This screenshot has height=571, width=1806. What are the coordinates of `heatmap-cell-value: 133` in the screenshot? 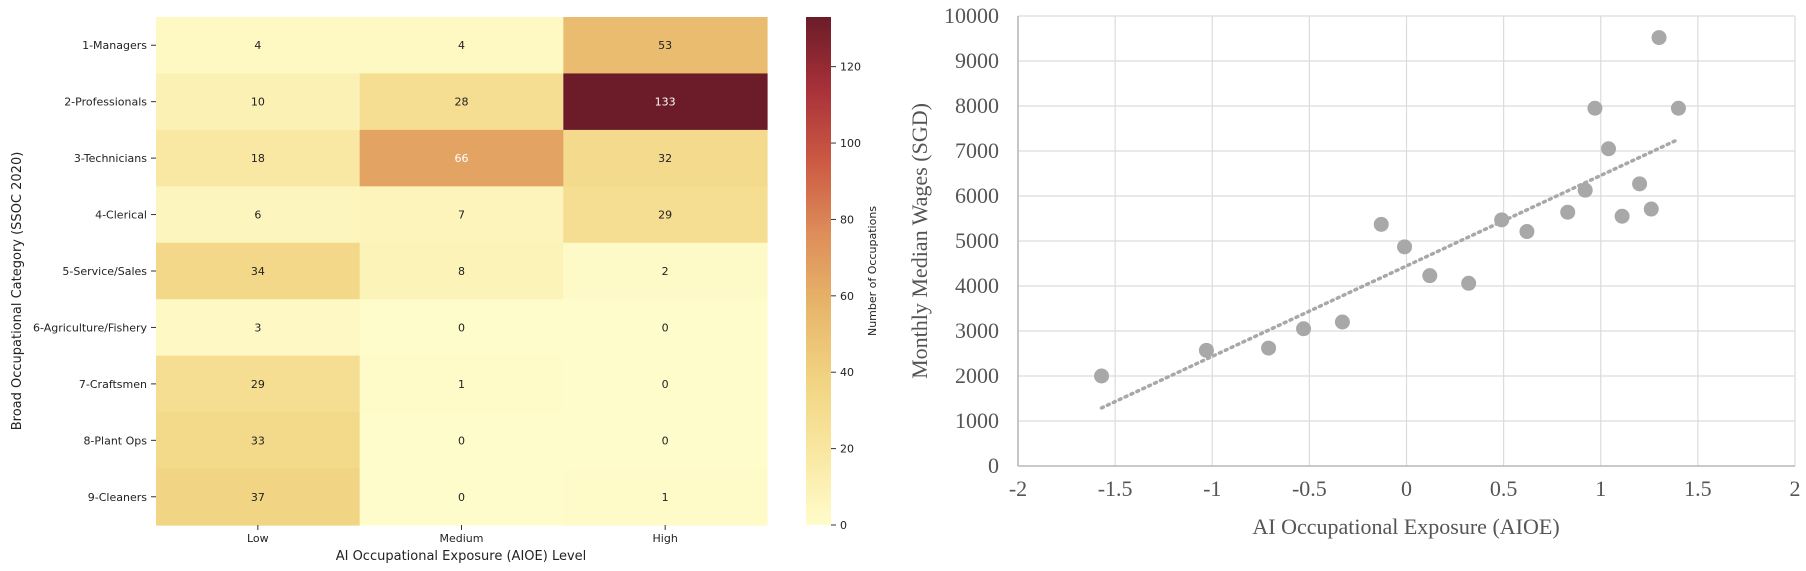 It's located at (665, 102).